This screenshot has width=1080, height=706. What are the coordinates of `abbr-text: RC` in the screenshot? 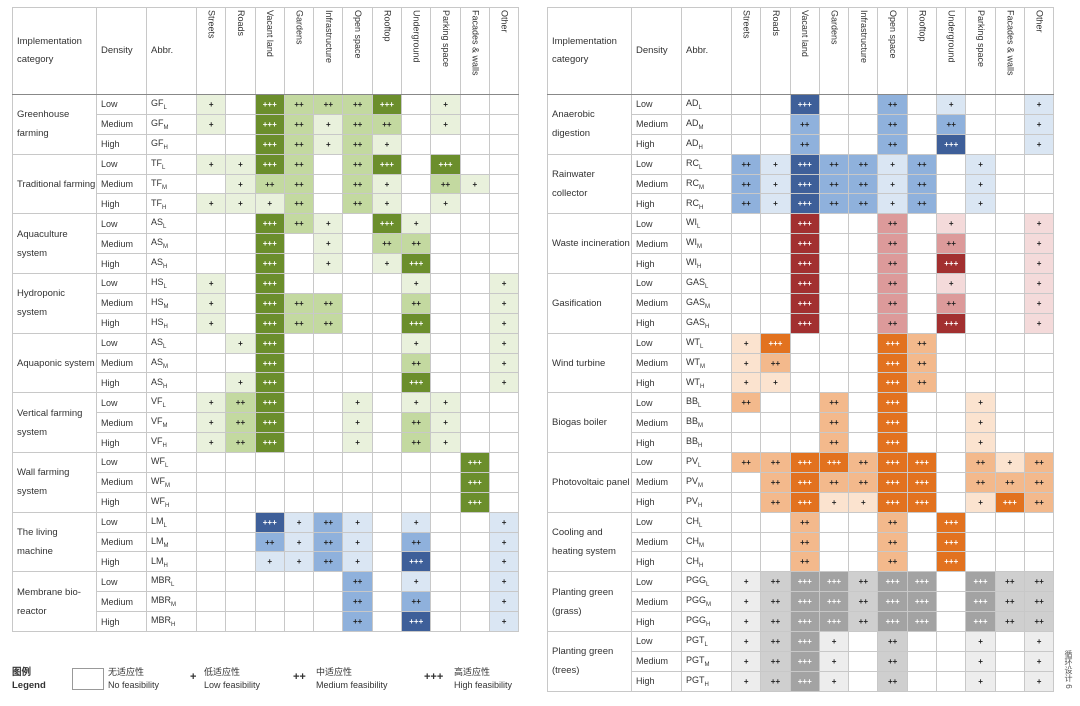 It's located at (692, 202).